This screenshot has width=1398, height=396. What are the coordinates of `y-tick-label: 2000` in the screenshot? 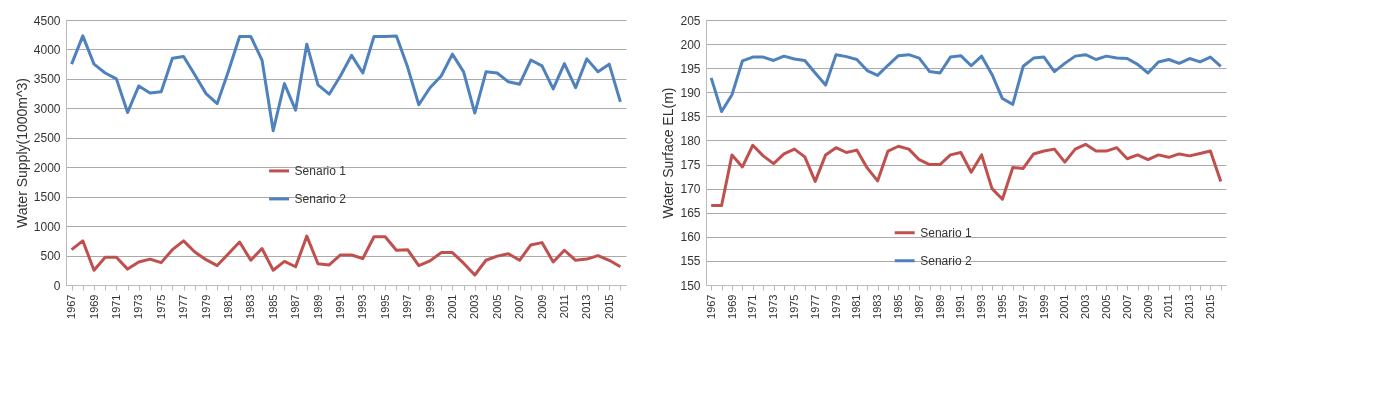 It's located at (47, 167).